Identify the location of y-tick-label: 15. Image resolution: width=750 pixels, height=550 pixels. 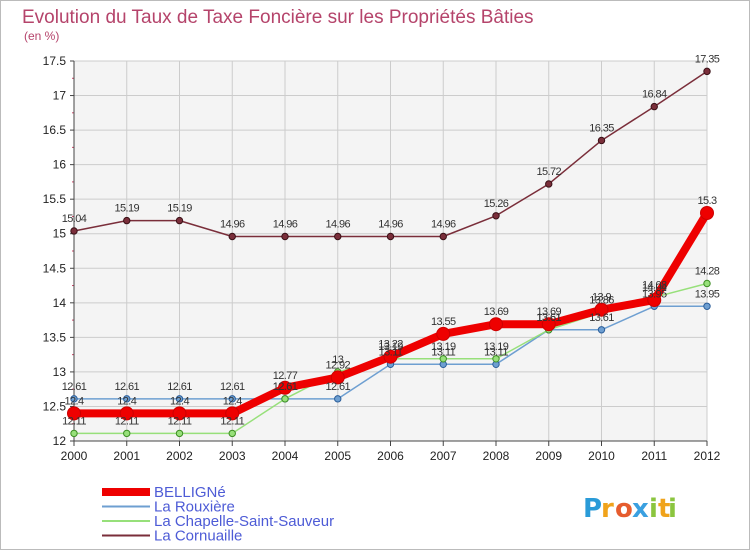
(60, 234).